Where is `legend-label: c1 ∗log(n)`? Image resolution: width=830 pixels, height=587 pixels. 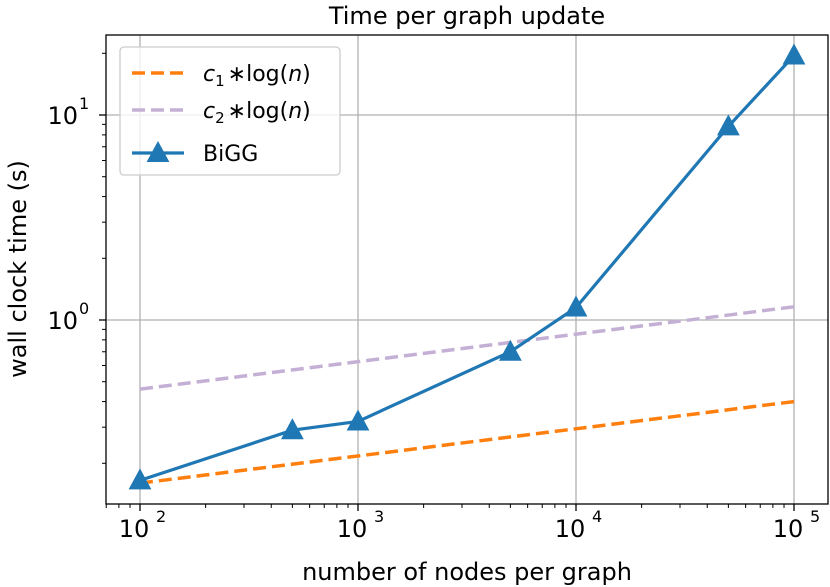
legend-label: c1 ∗log(n) is located at coordinates (257, 76).